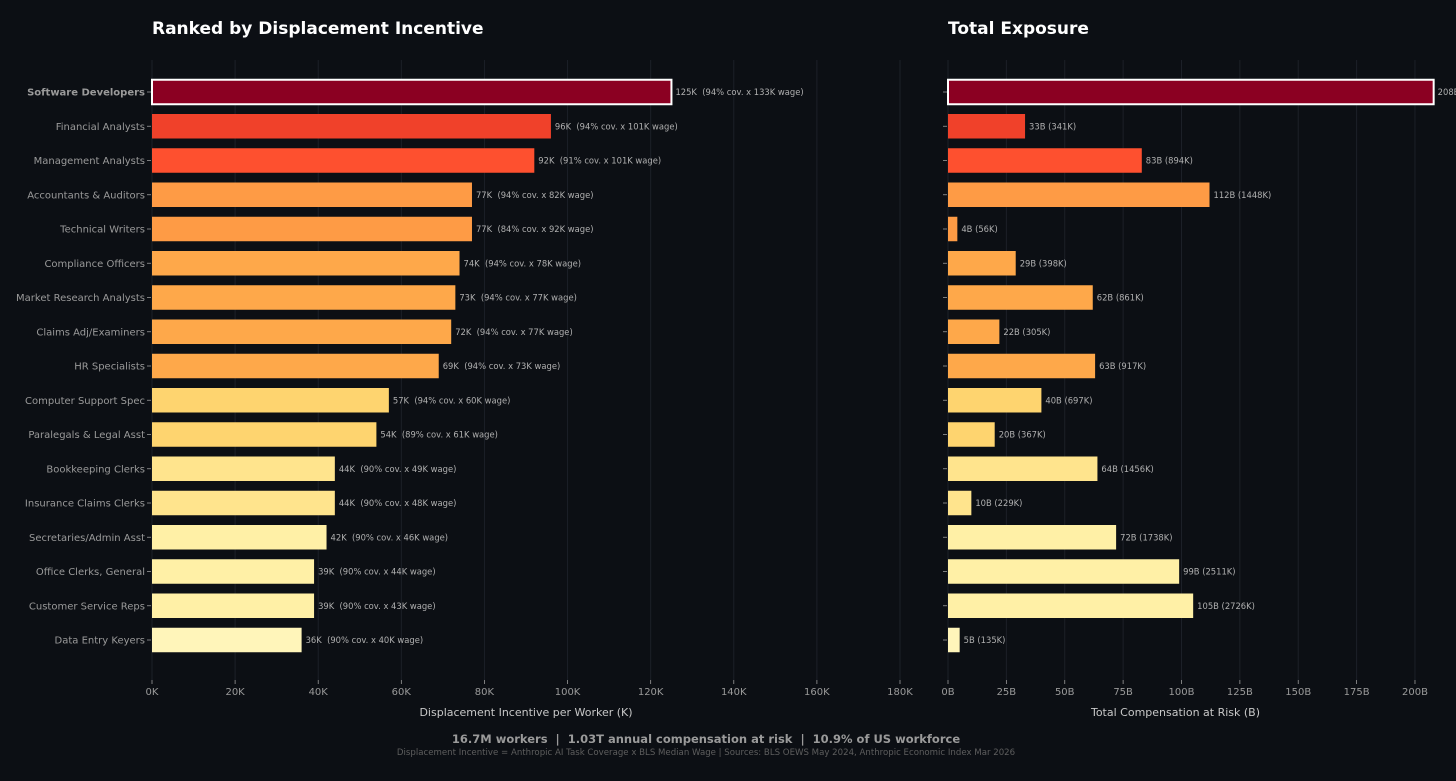 This screenshot has width=1456, height=781. I want to click on exposure-data-label: 10B (229K), so click(998, 503).